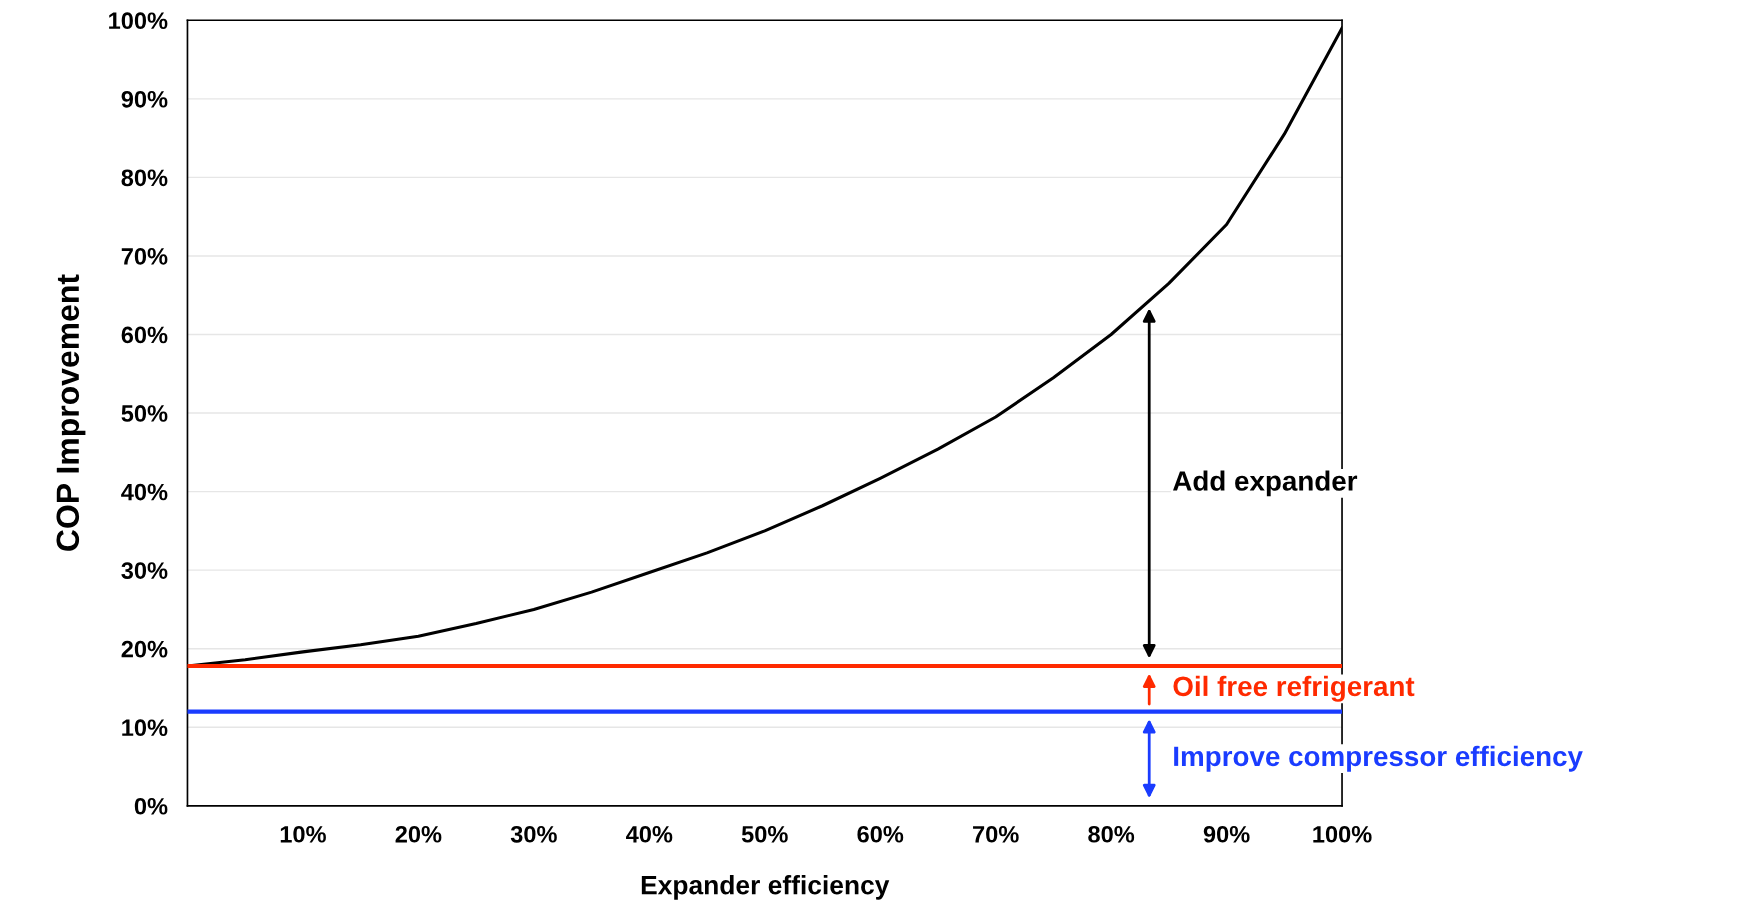 The image size is (1752, 922). Describe the element at coordinates (1265, 483) in the screenshot. I see `annotation: Add expander` at that location.